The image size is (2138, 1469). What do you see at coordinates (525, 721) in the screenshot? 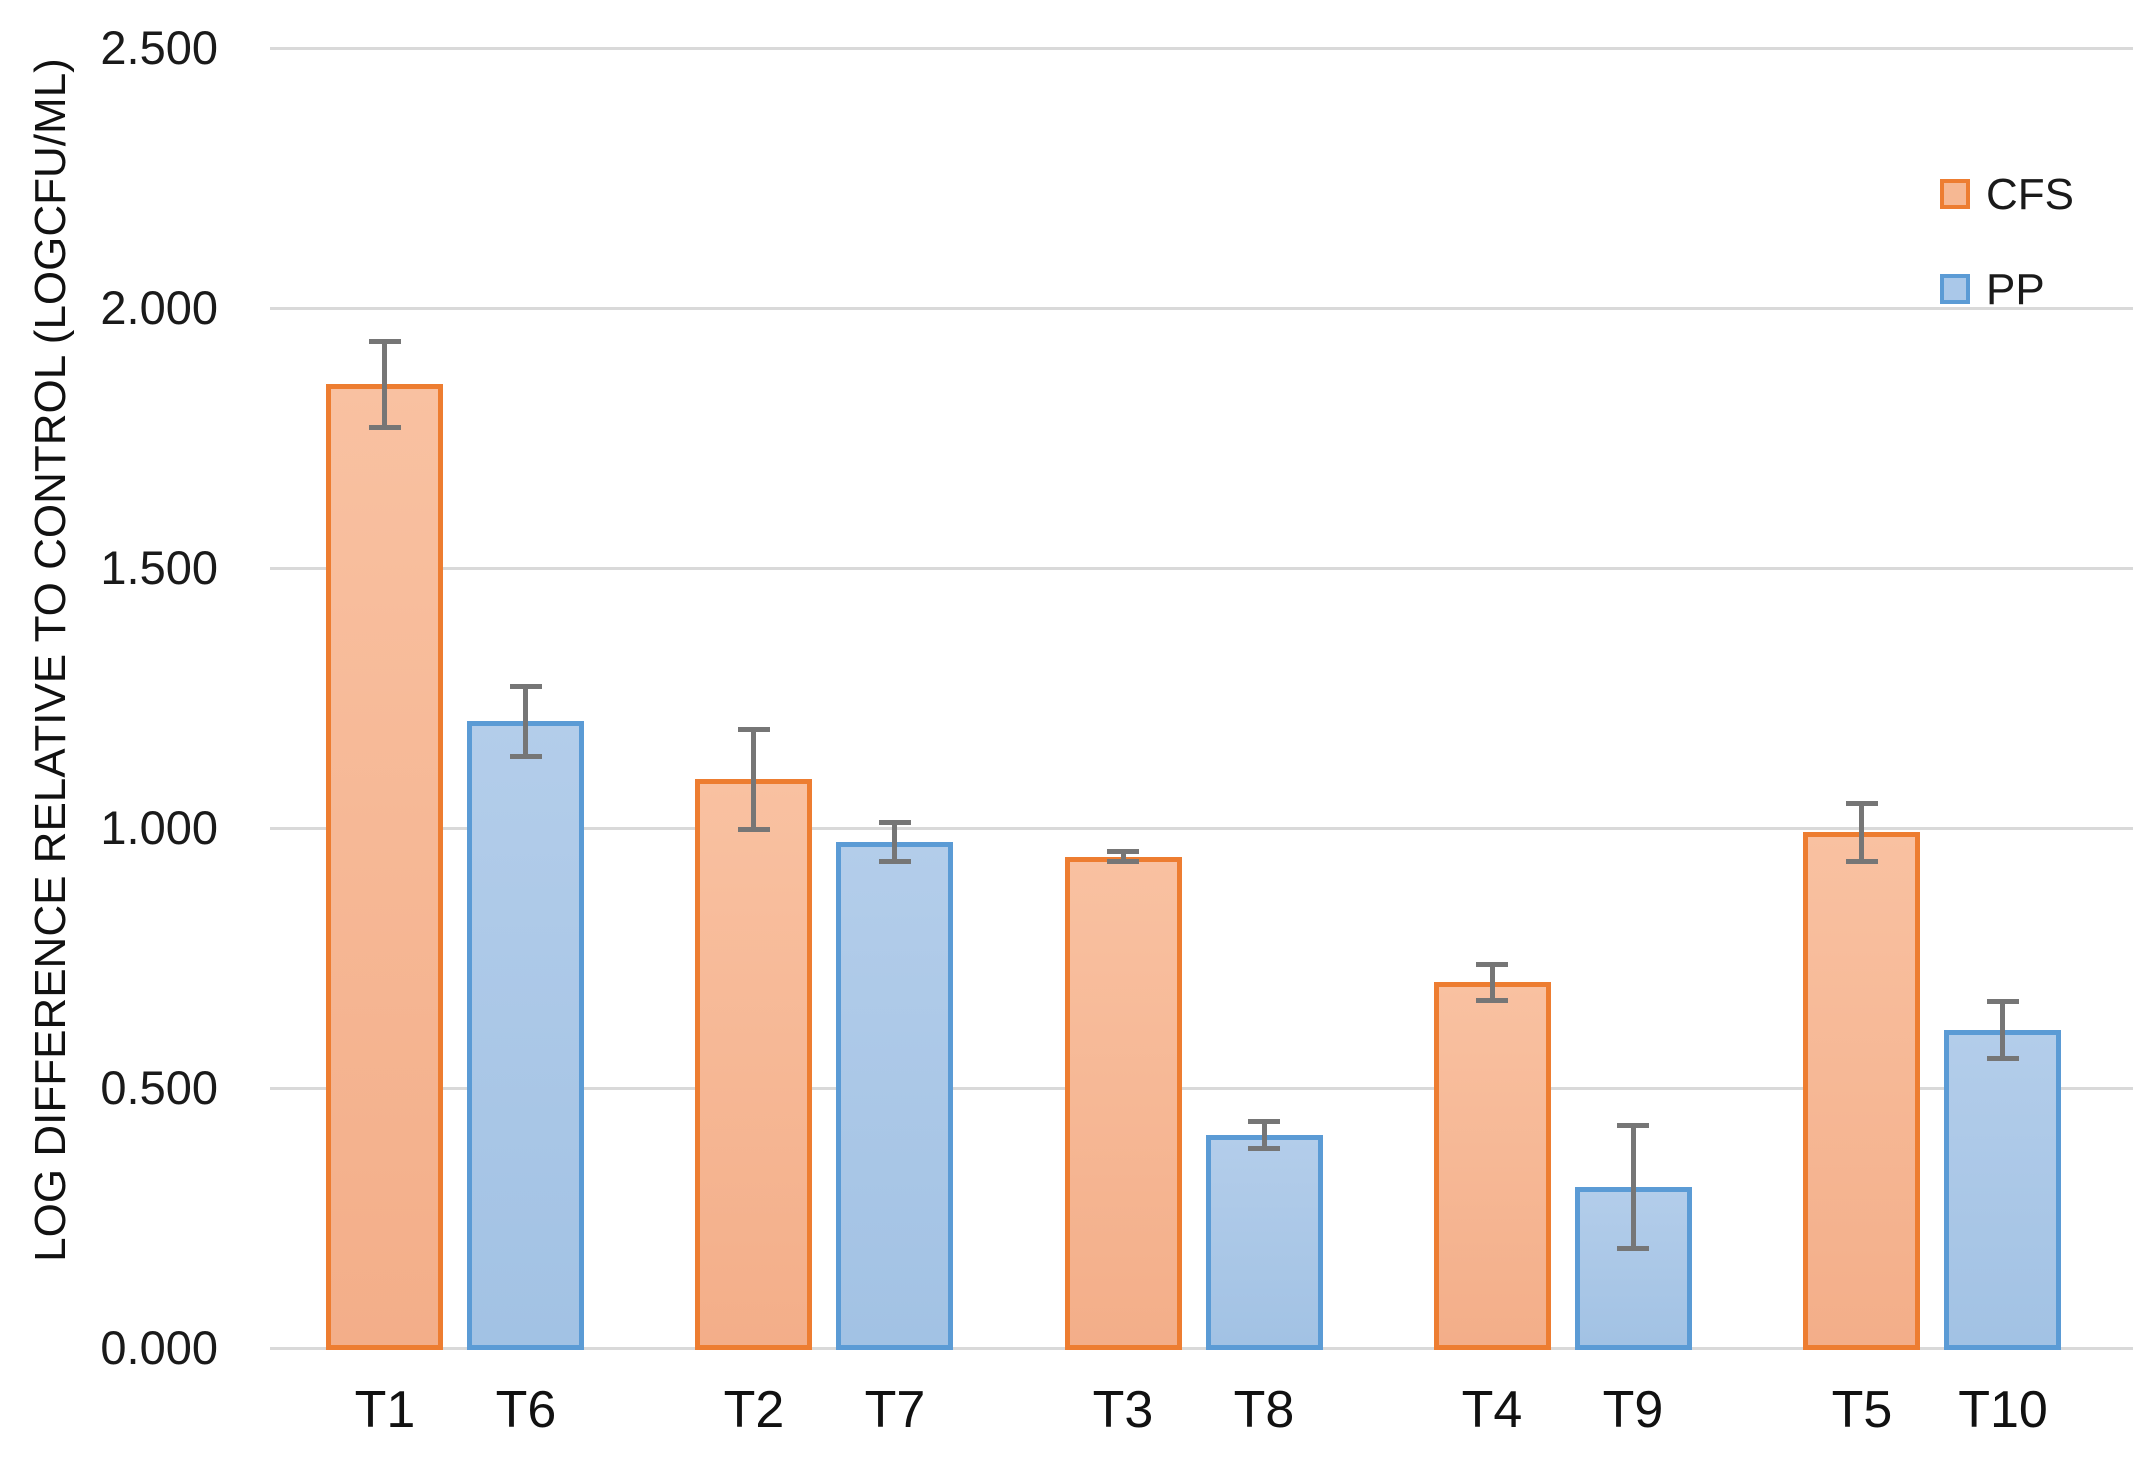
I see `error-bar-T6` at bounding box center [525, 721].